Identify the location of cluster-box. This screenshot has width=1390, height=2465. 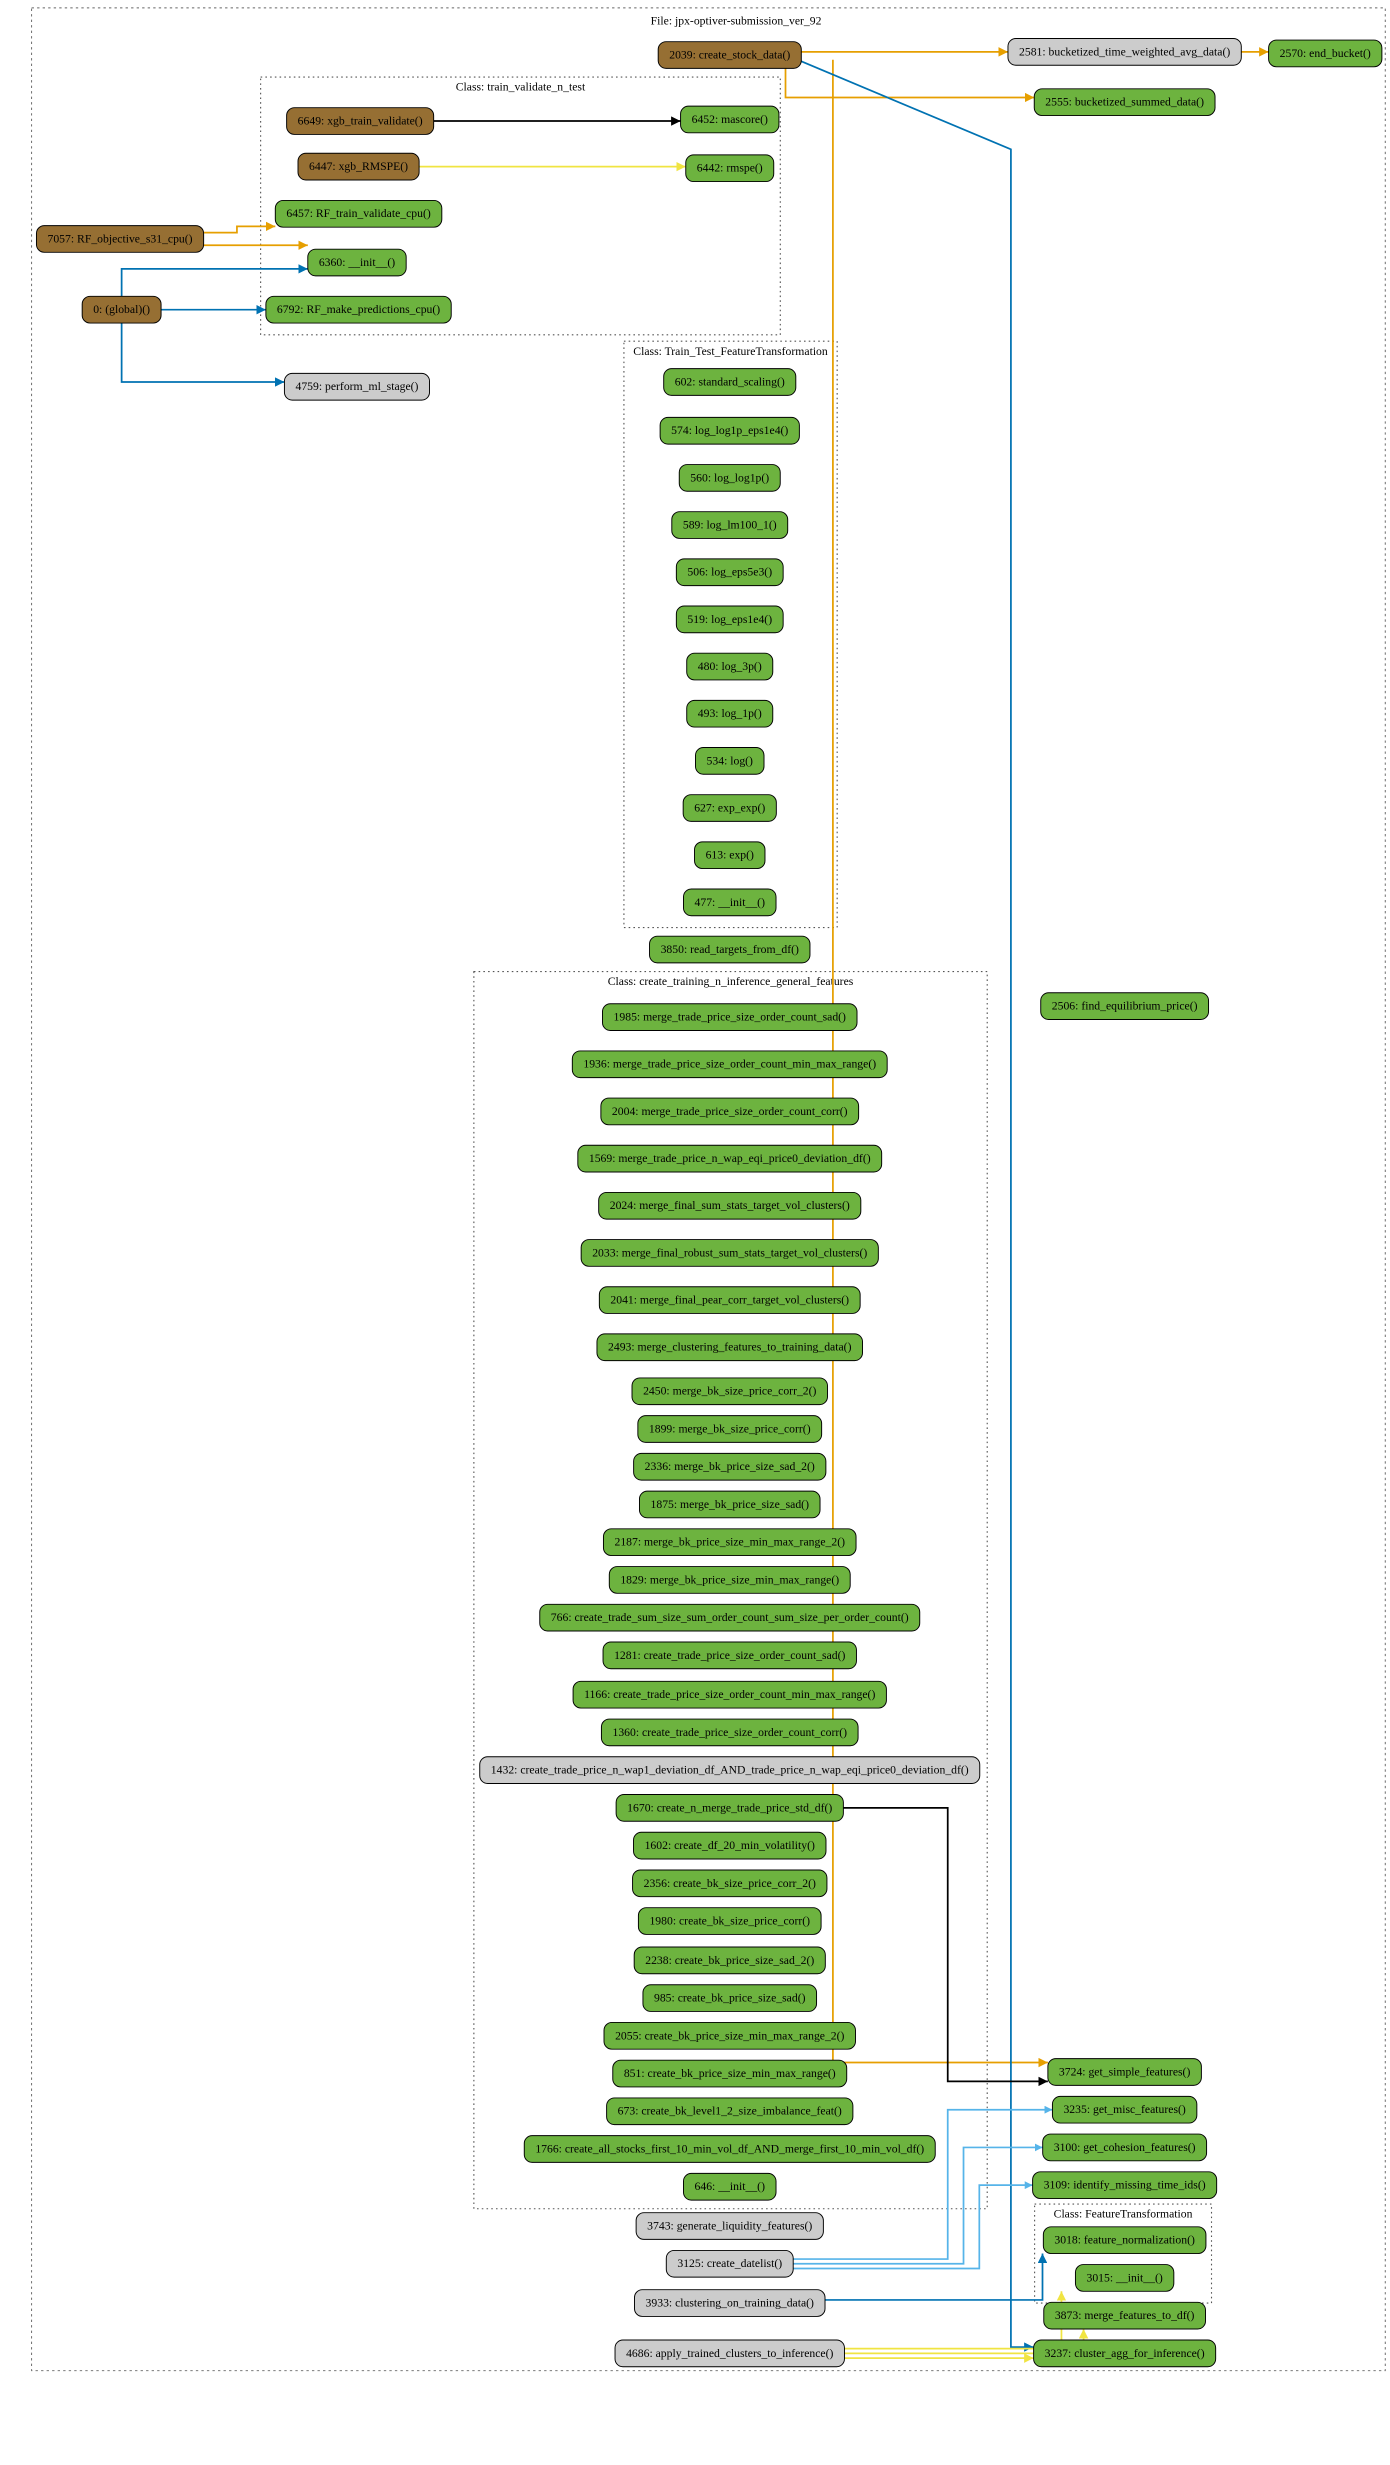
(520, 206).